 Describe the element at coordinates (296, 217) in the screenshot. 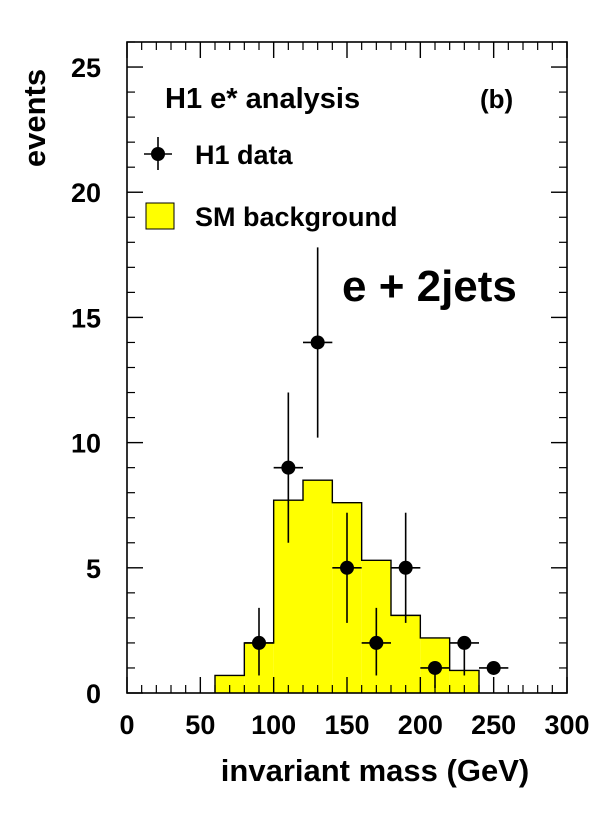

I see `legend-background-label: SM background` at that location.